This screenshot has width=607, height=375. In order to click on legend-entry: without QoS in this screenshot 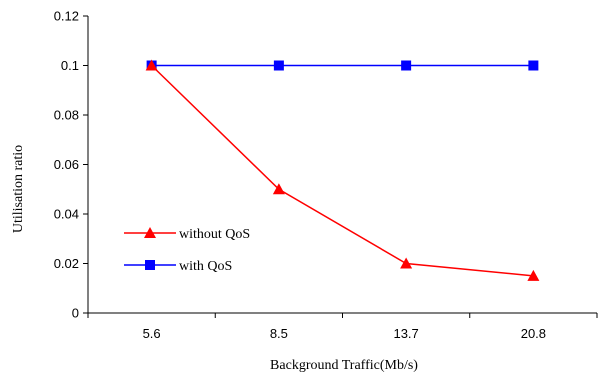, I will do `click(187, 234)`.